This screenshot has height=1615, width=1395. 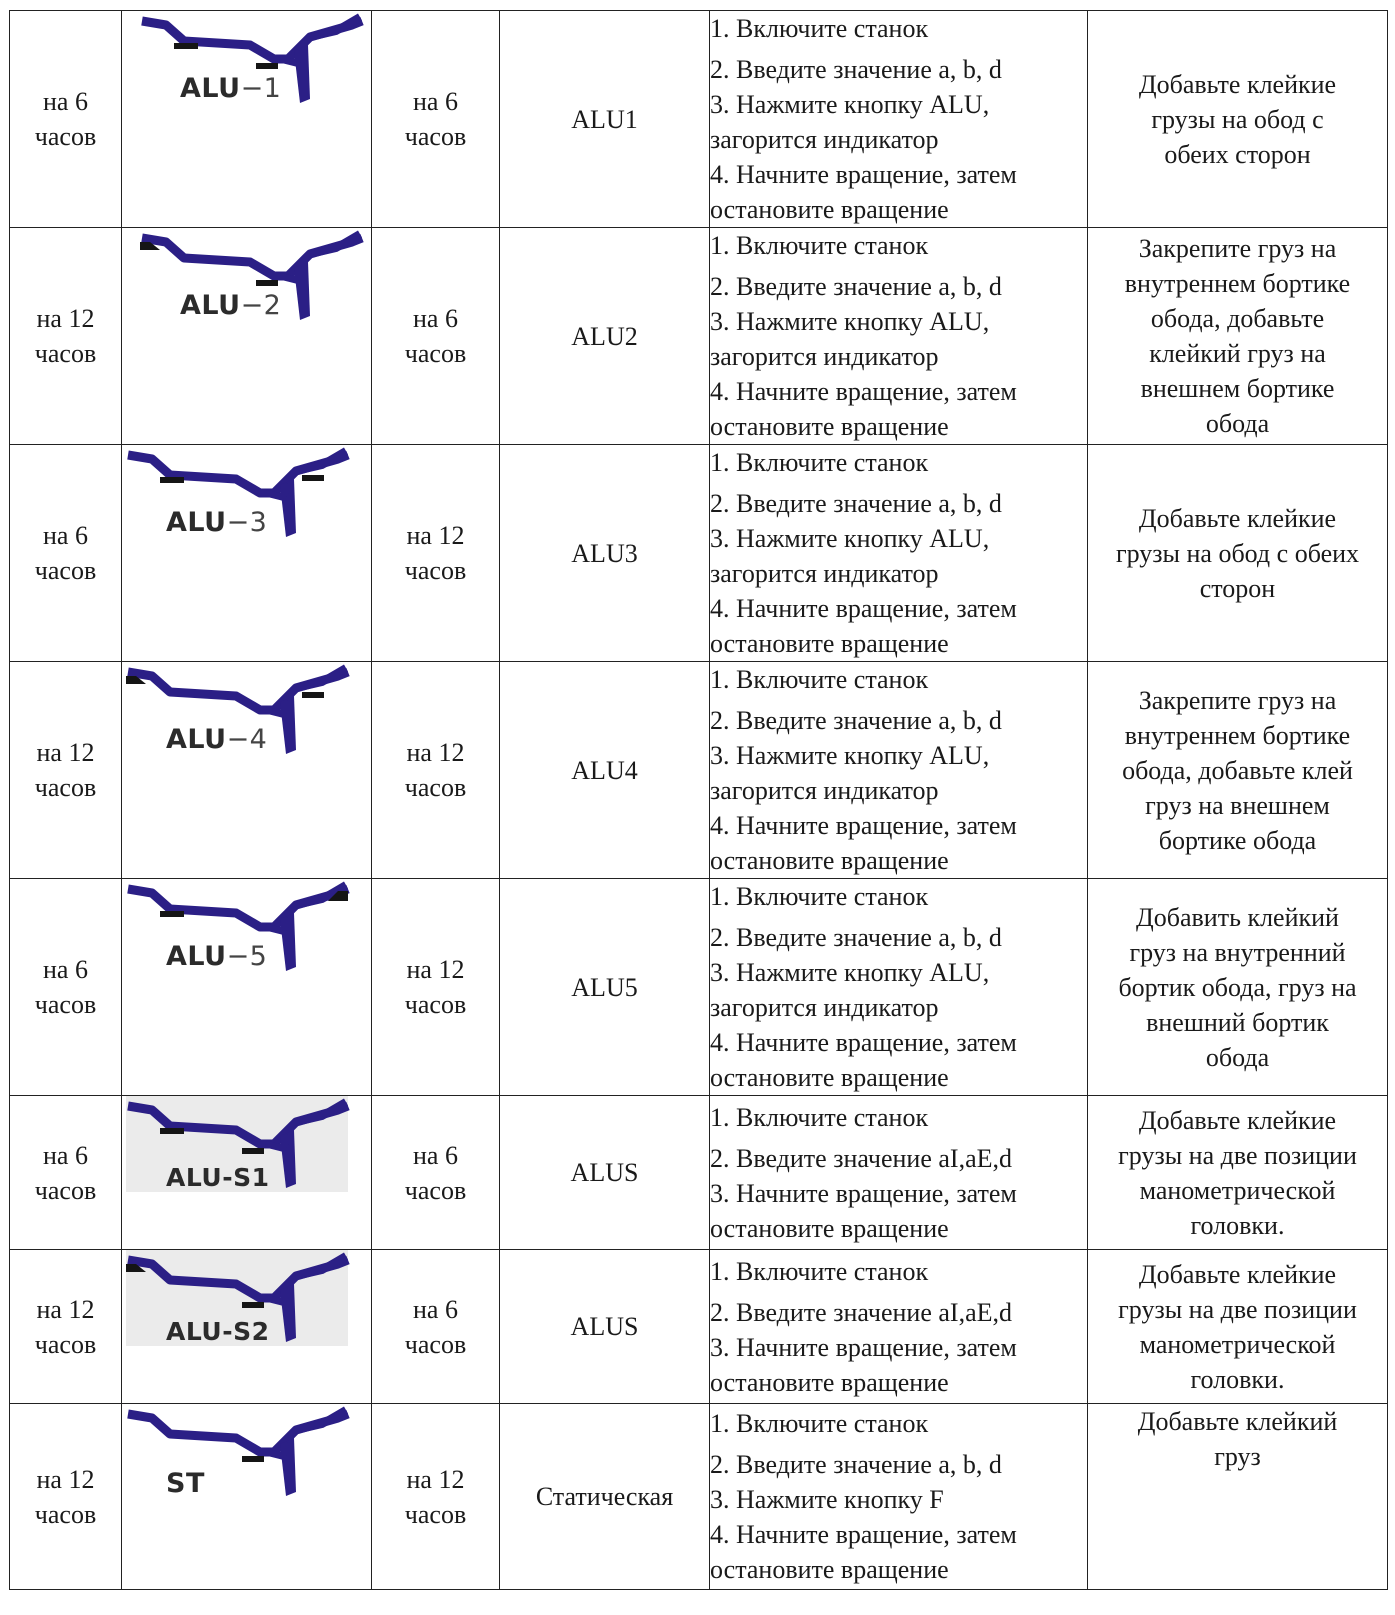 I want to click on rim-icon-label: ALU−4, so click(x=216, y=739).